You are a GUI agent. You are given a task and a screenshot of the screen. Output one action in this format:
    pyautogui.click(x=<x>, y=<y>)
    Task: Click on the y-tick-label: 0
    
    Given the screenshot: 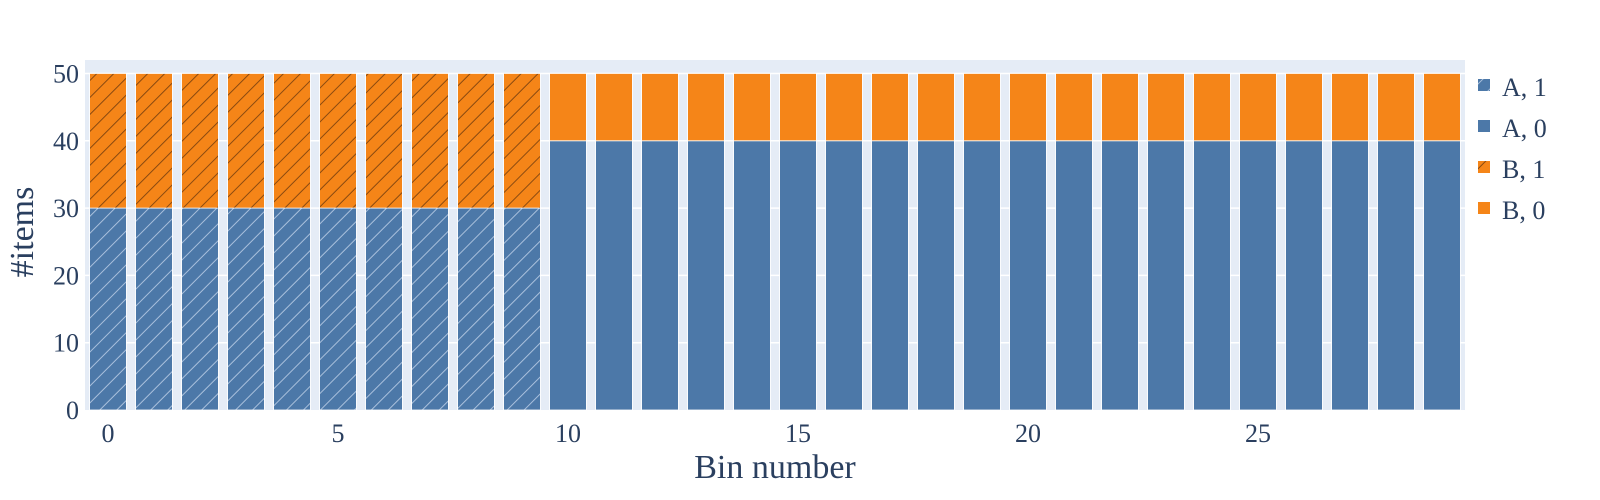 What is the action you would take?
    pyautogui.click(x=72, y=410)
    